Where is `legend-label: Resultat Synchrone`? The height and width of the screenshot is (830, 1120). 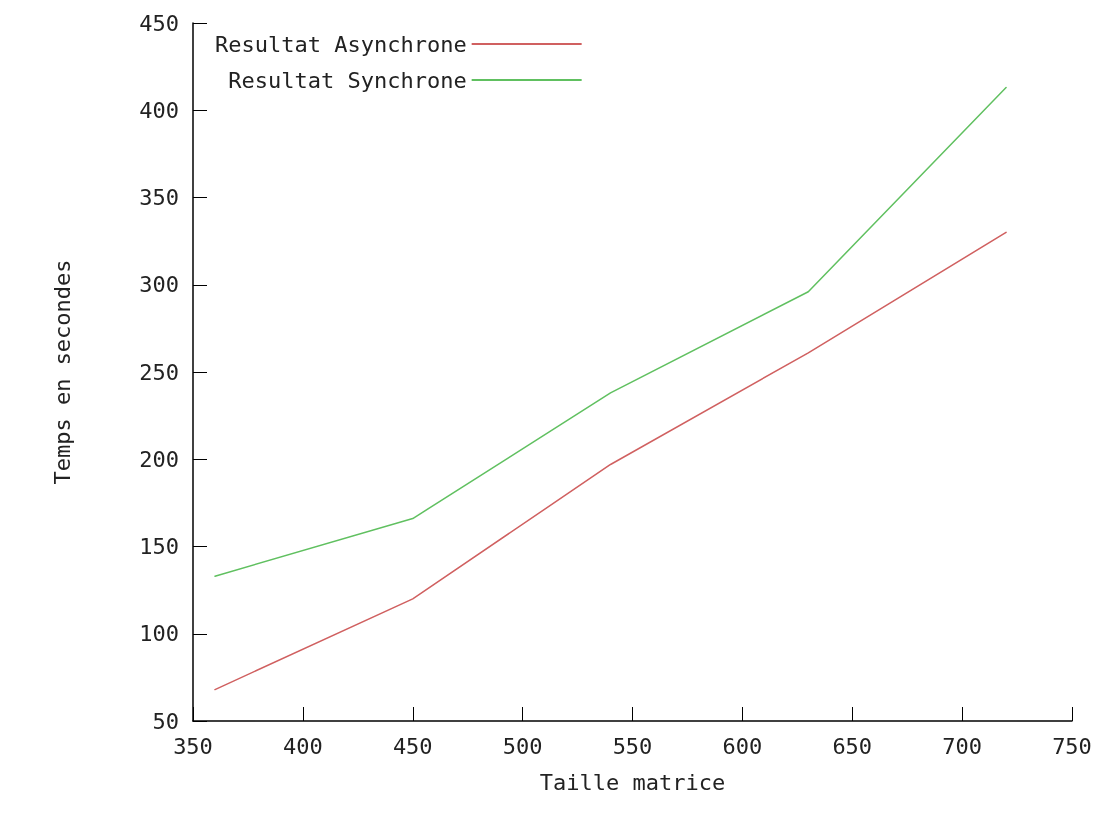 legend-label: Resultat Synchrone is located at coordinates (347, 80).